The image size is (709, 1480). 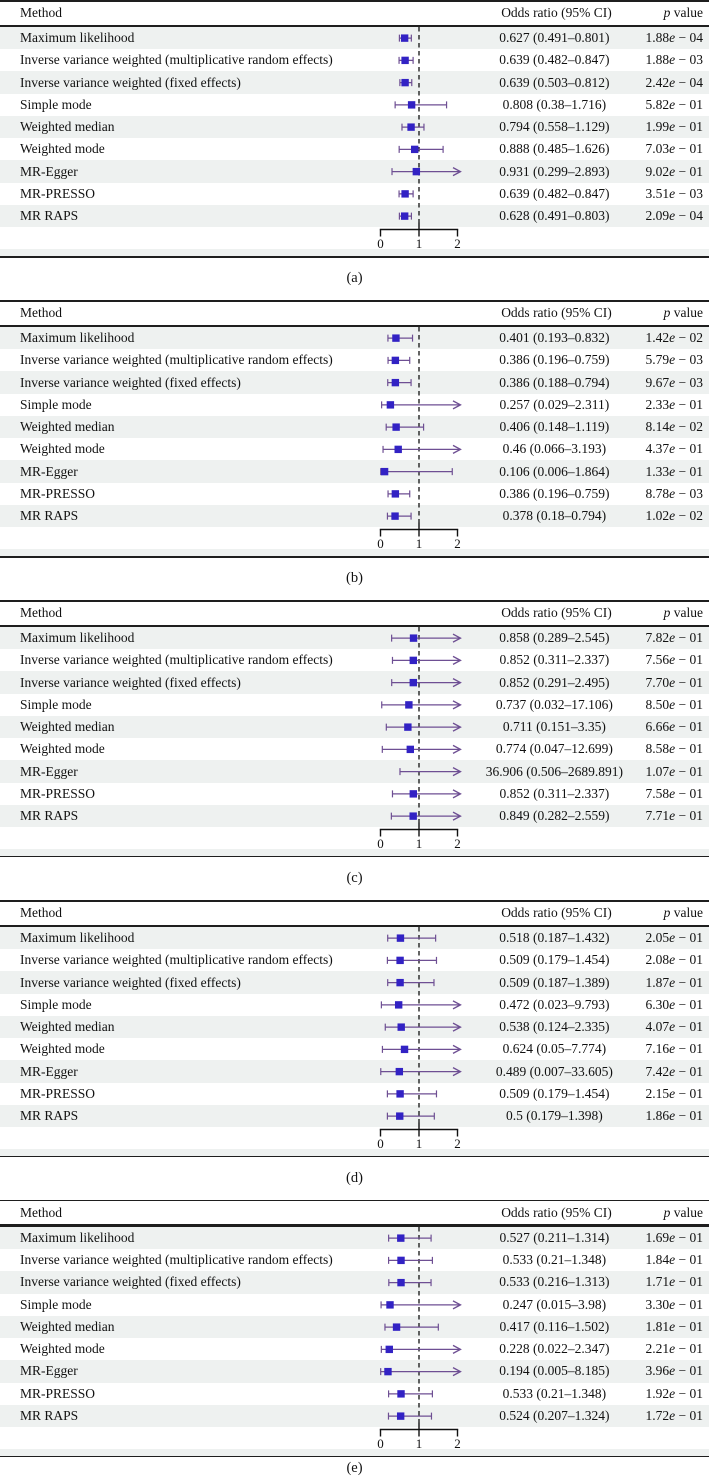 I want to click on p-value-cell: 6.30e − 01, so click(x=674, y=1004).